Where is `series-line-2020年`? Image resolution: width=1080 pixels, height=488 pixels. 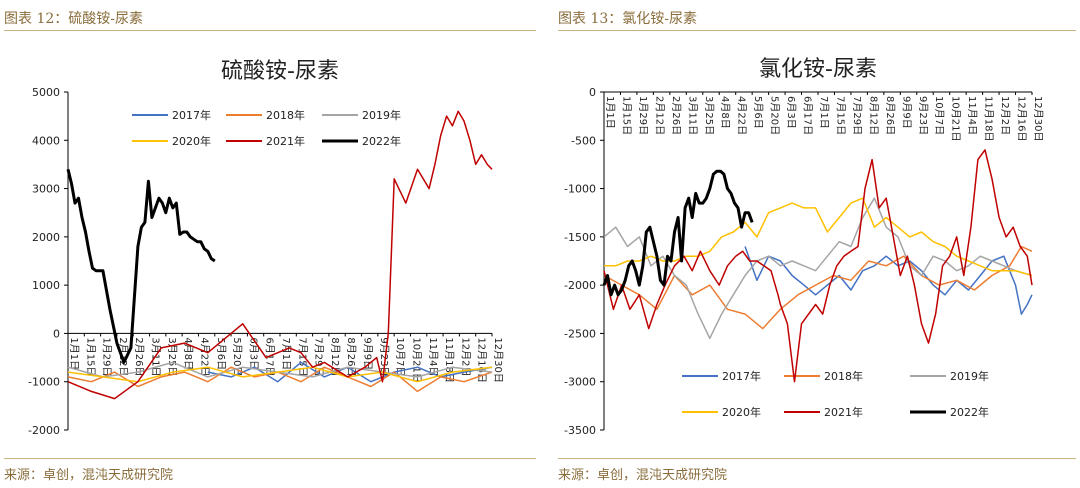
series-line-2020年 is located at coordinates (818, 237).